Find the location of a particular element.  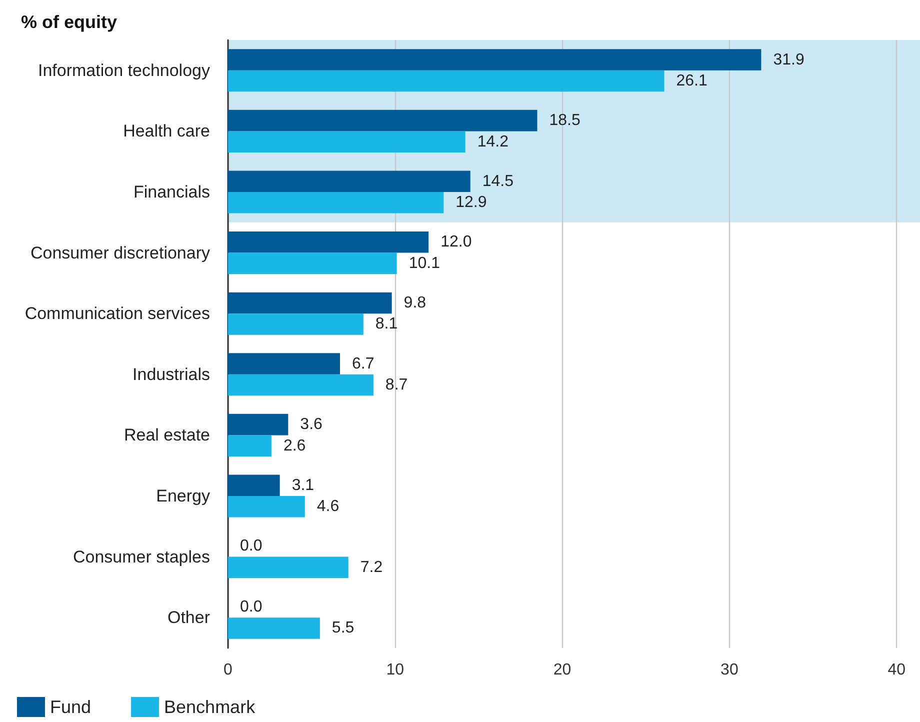

data-label: 8.1 is located at coordinates (386, 324).